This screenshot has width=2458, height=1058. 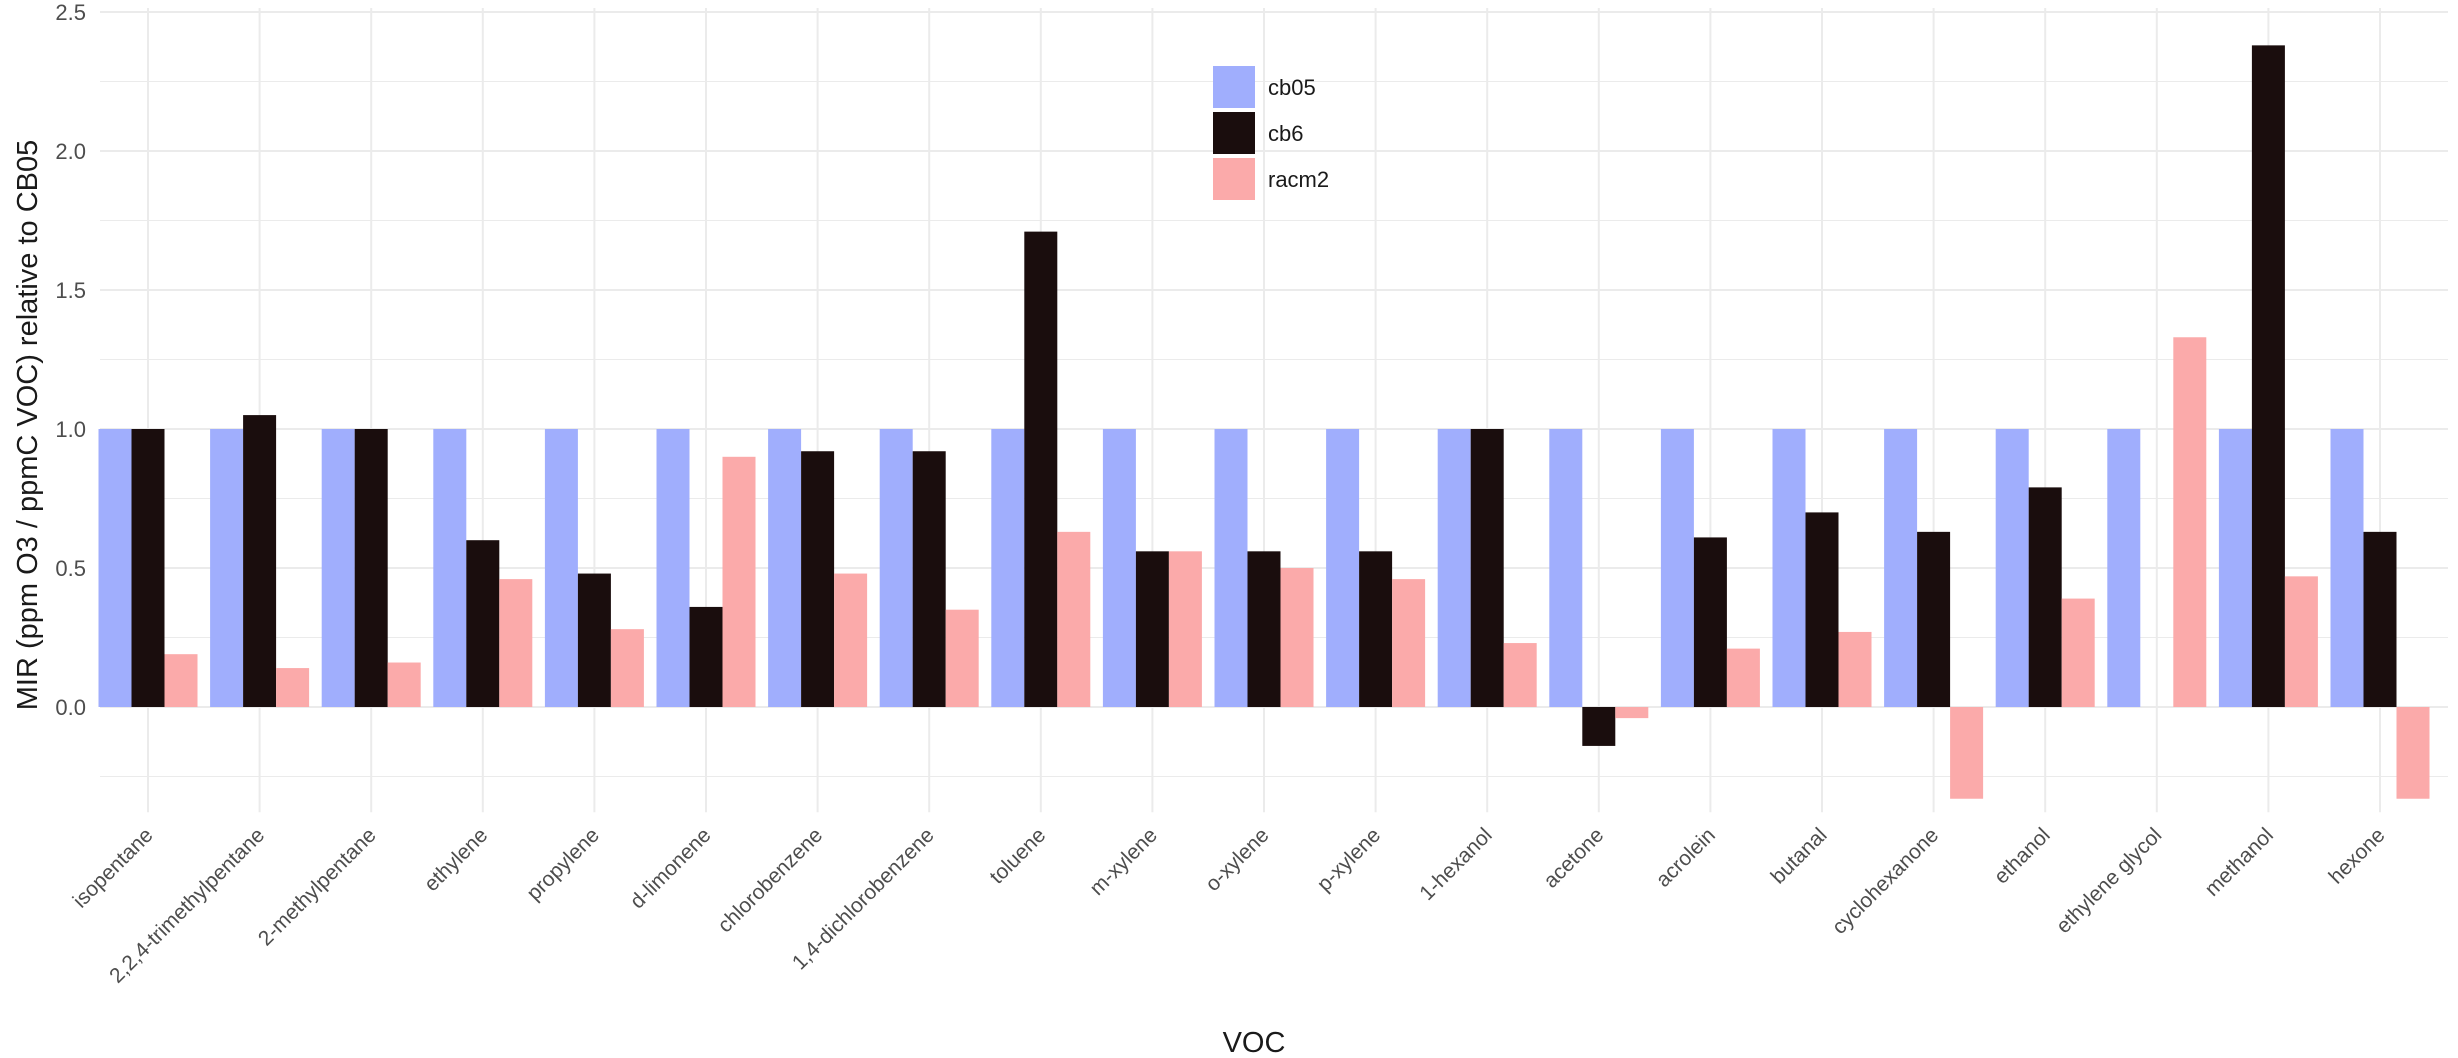 I want to click on bar-cb6-1-hexanol, so click(x=1487, y=568).